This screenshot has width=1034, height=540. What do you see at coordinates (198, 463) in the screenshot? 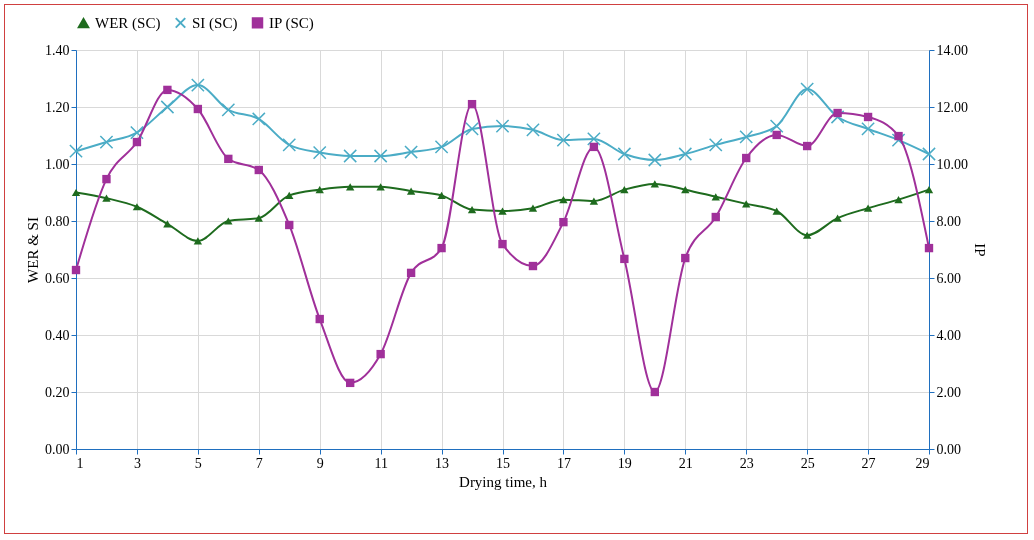
I see `x-tick-label: 5` at bounding box center [198, 463].